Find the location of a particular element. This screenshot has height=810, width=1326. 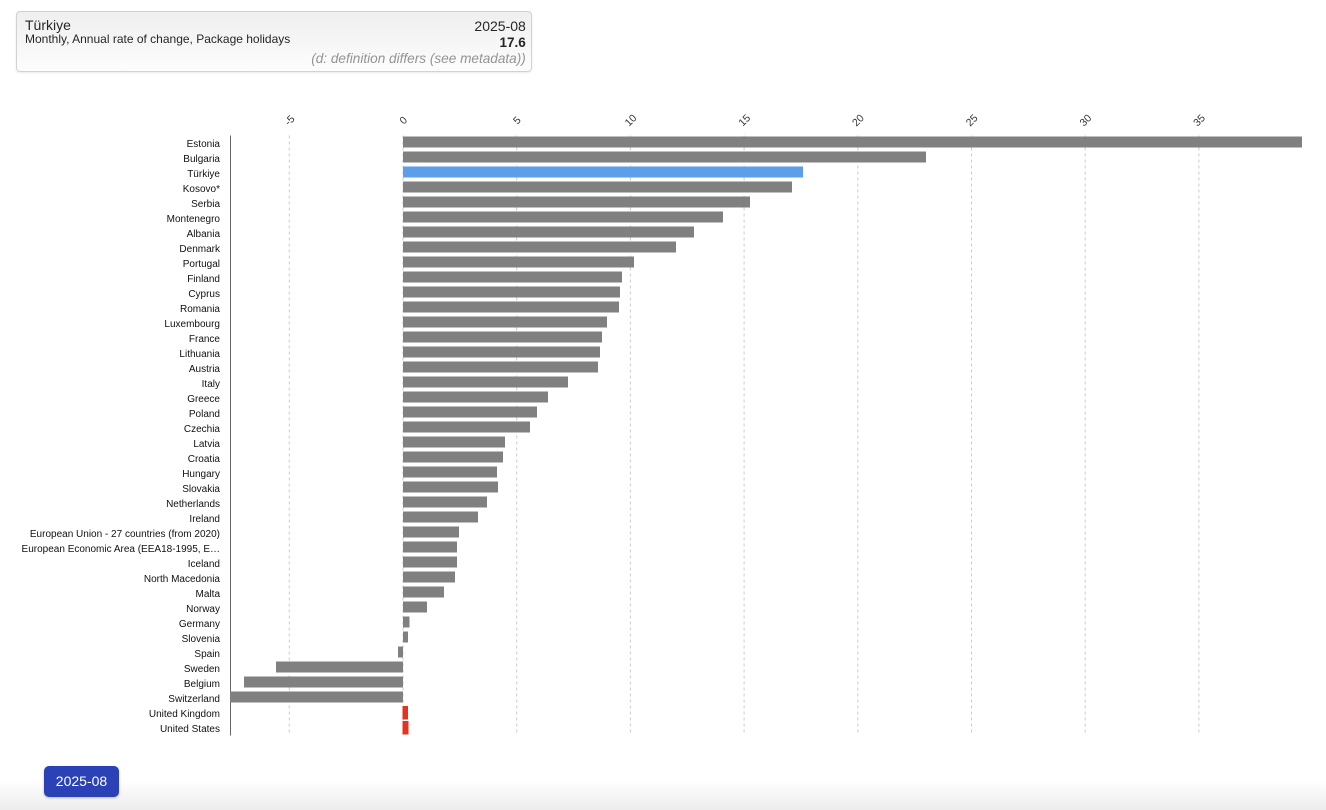

svg-text: Romania is located at coordinates (200, 309).